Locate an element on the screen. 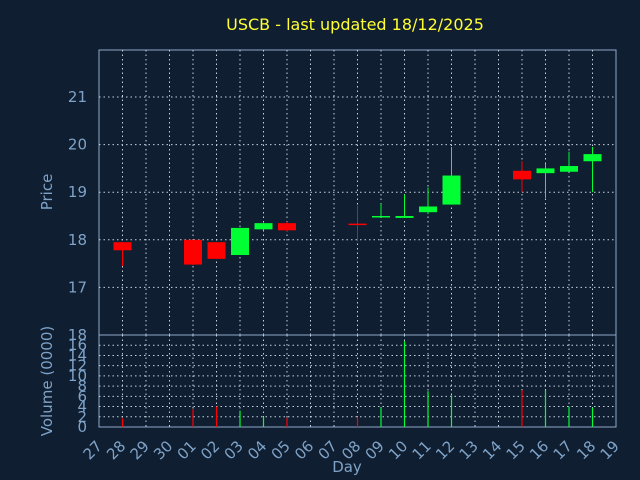 The image size is (640, 480). x-tick-label: 28 is located at coordinates (116, 450).